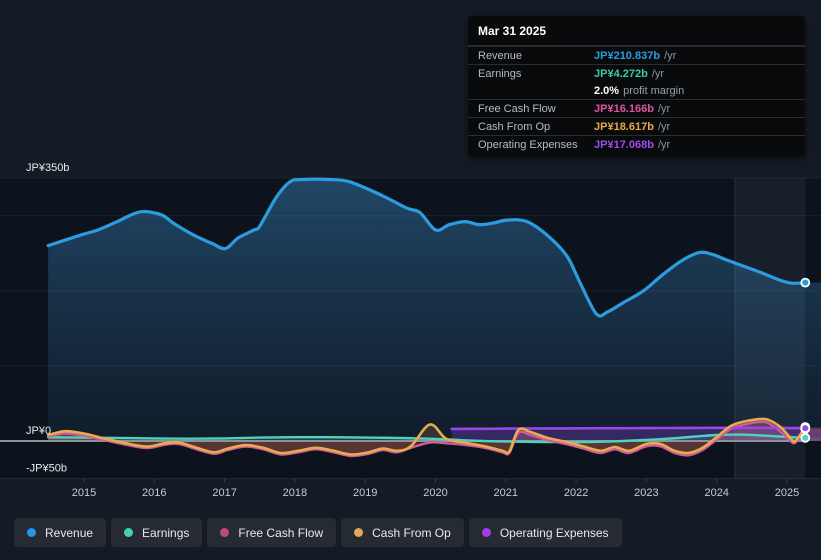 The width and height of the screenshot is (821, 560). Describe the element at coordinates (654, 90) in the screenshot. I see `profit-margin-text: profit margin` at that location.